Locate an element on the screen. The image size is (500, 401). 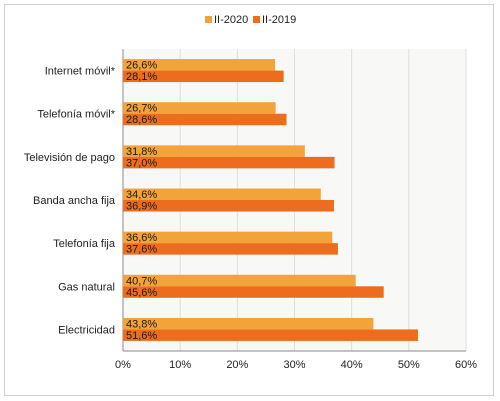
data-label: 51,6% is located at coordinates (141, 336).